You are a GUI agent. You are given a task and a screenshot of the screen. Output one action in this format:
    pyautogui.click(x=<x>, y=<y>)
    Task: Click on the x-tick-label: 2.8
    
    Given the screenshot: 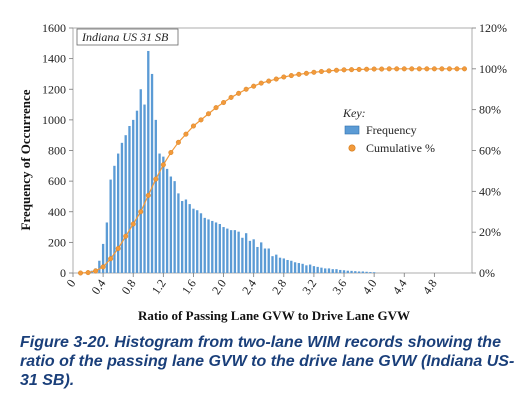 What is the action you would take?
    pyautogui.click(x=279, y=287)
    